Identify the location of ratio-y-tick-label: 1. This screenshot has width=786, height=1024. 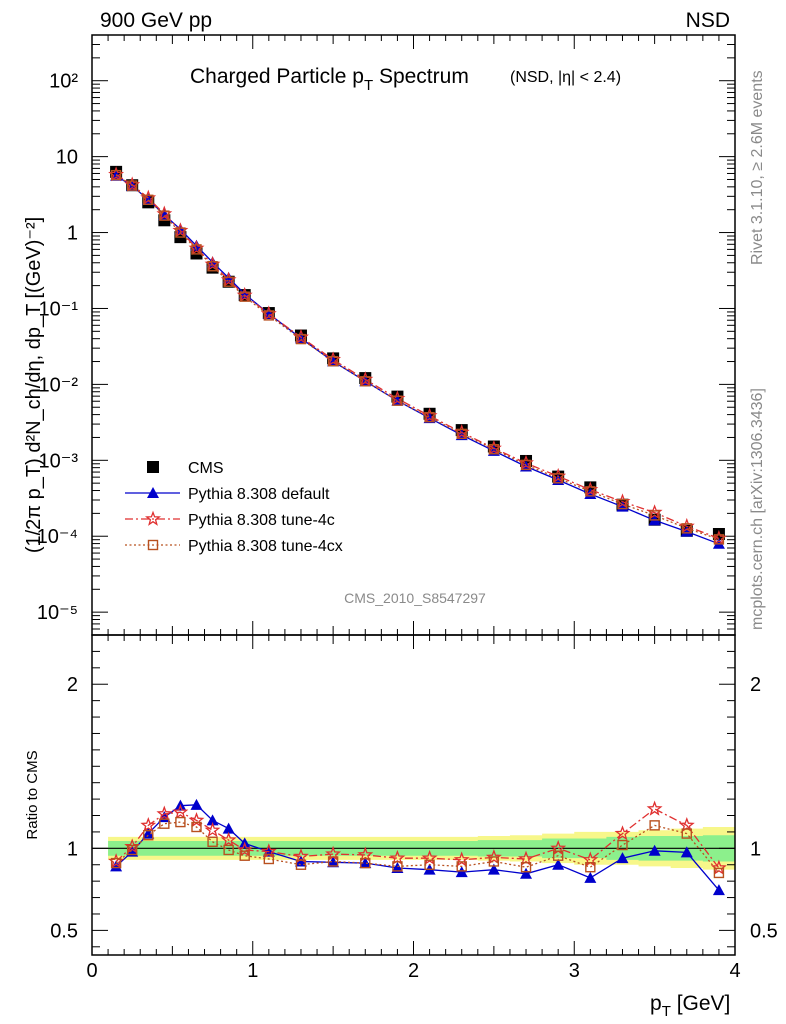
(72, 849).